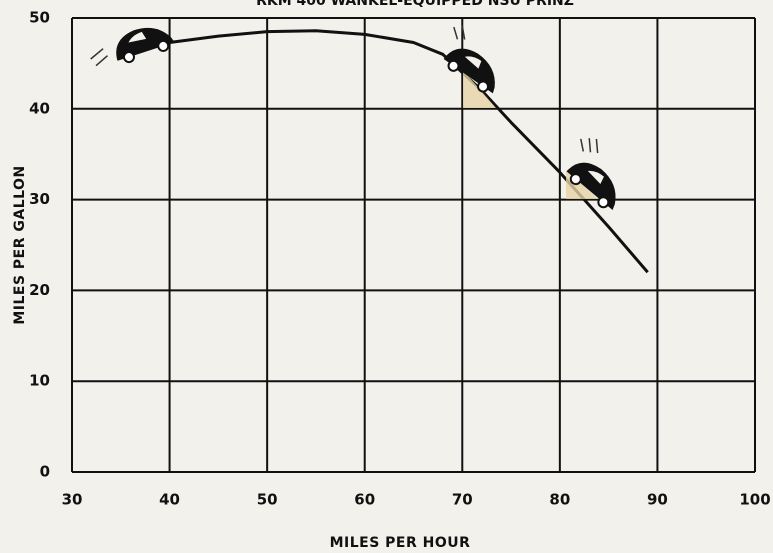 This screenshot has width=773, height=553. I want to click on x-tick-label: 100, so click(754, 500).